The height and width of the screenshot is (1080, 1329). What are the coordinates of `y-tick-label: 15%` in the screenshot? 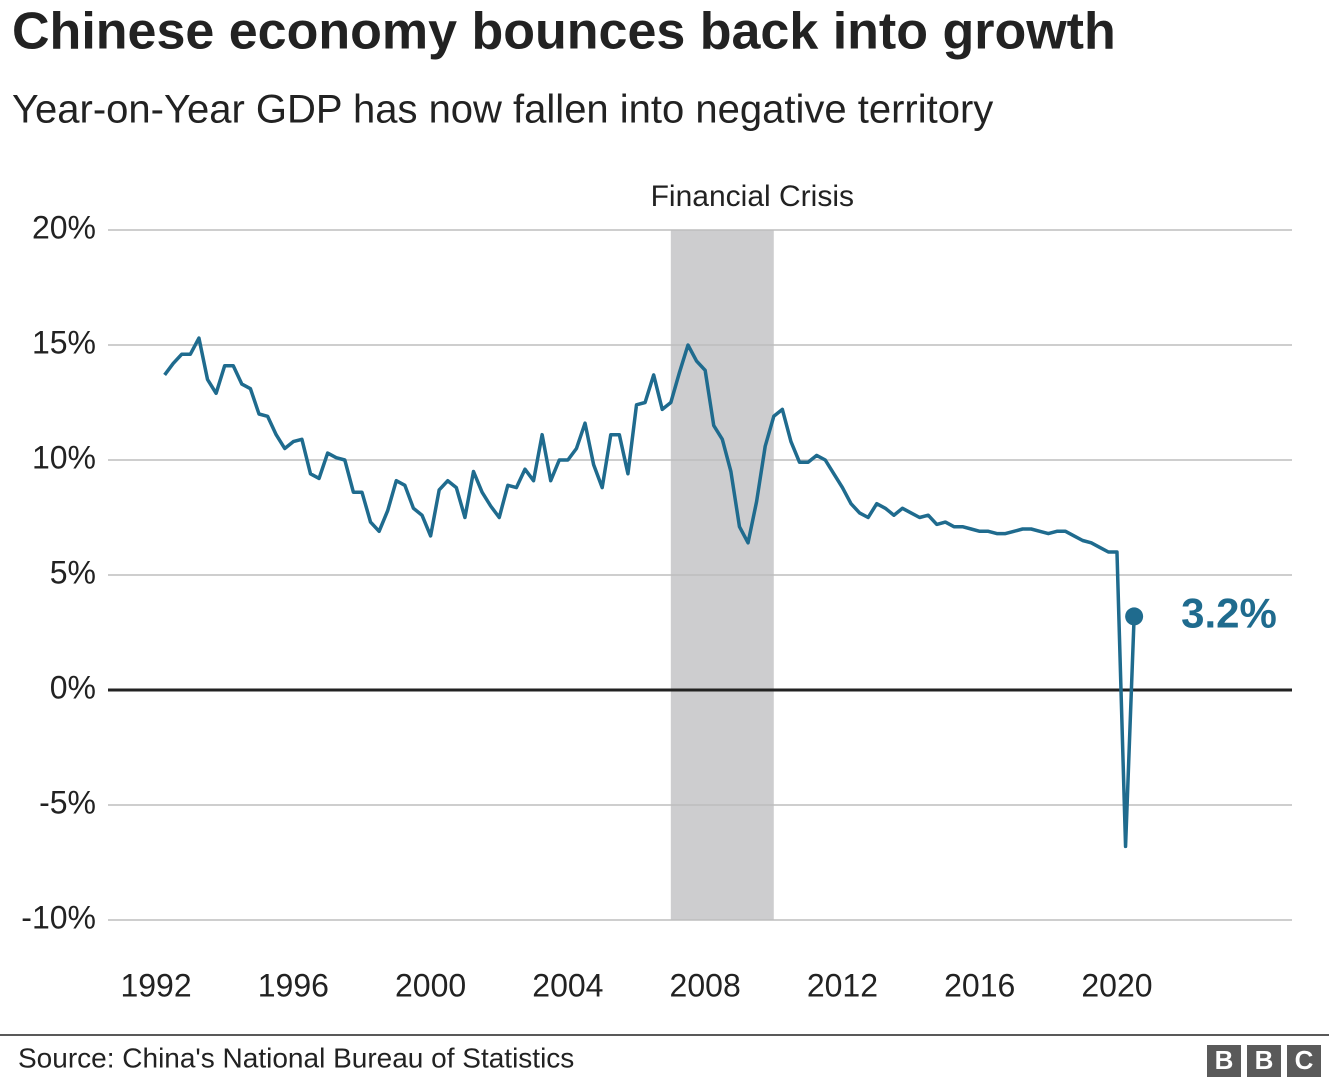 It's located at (64, 342).